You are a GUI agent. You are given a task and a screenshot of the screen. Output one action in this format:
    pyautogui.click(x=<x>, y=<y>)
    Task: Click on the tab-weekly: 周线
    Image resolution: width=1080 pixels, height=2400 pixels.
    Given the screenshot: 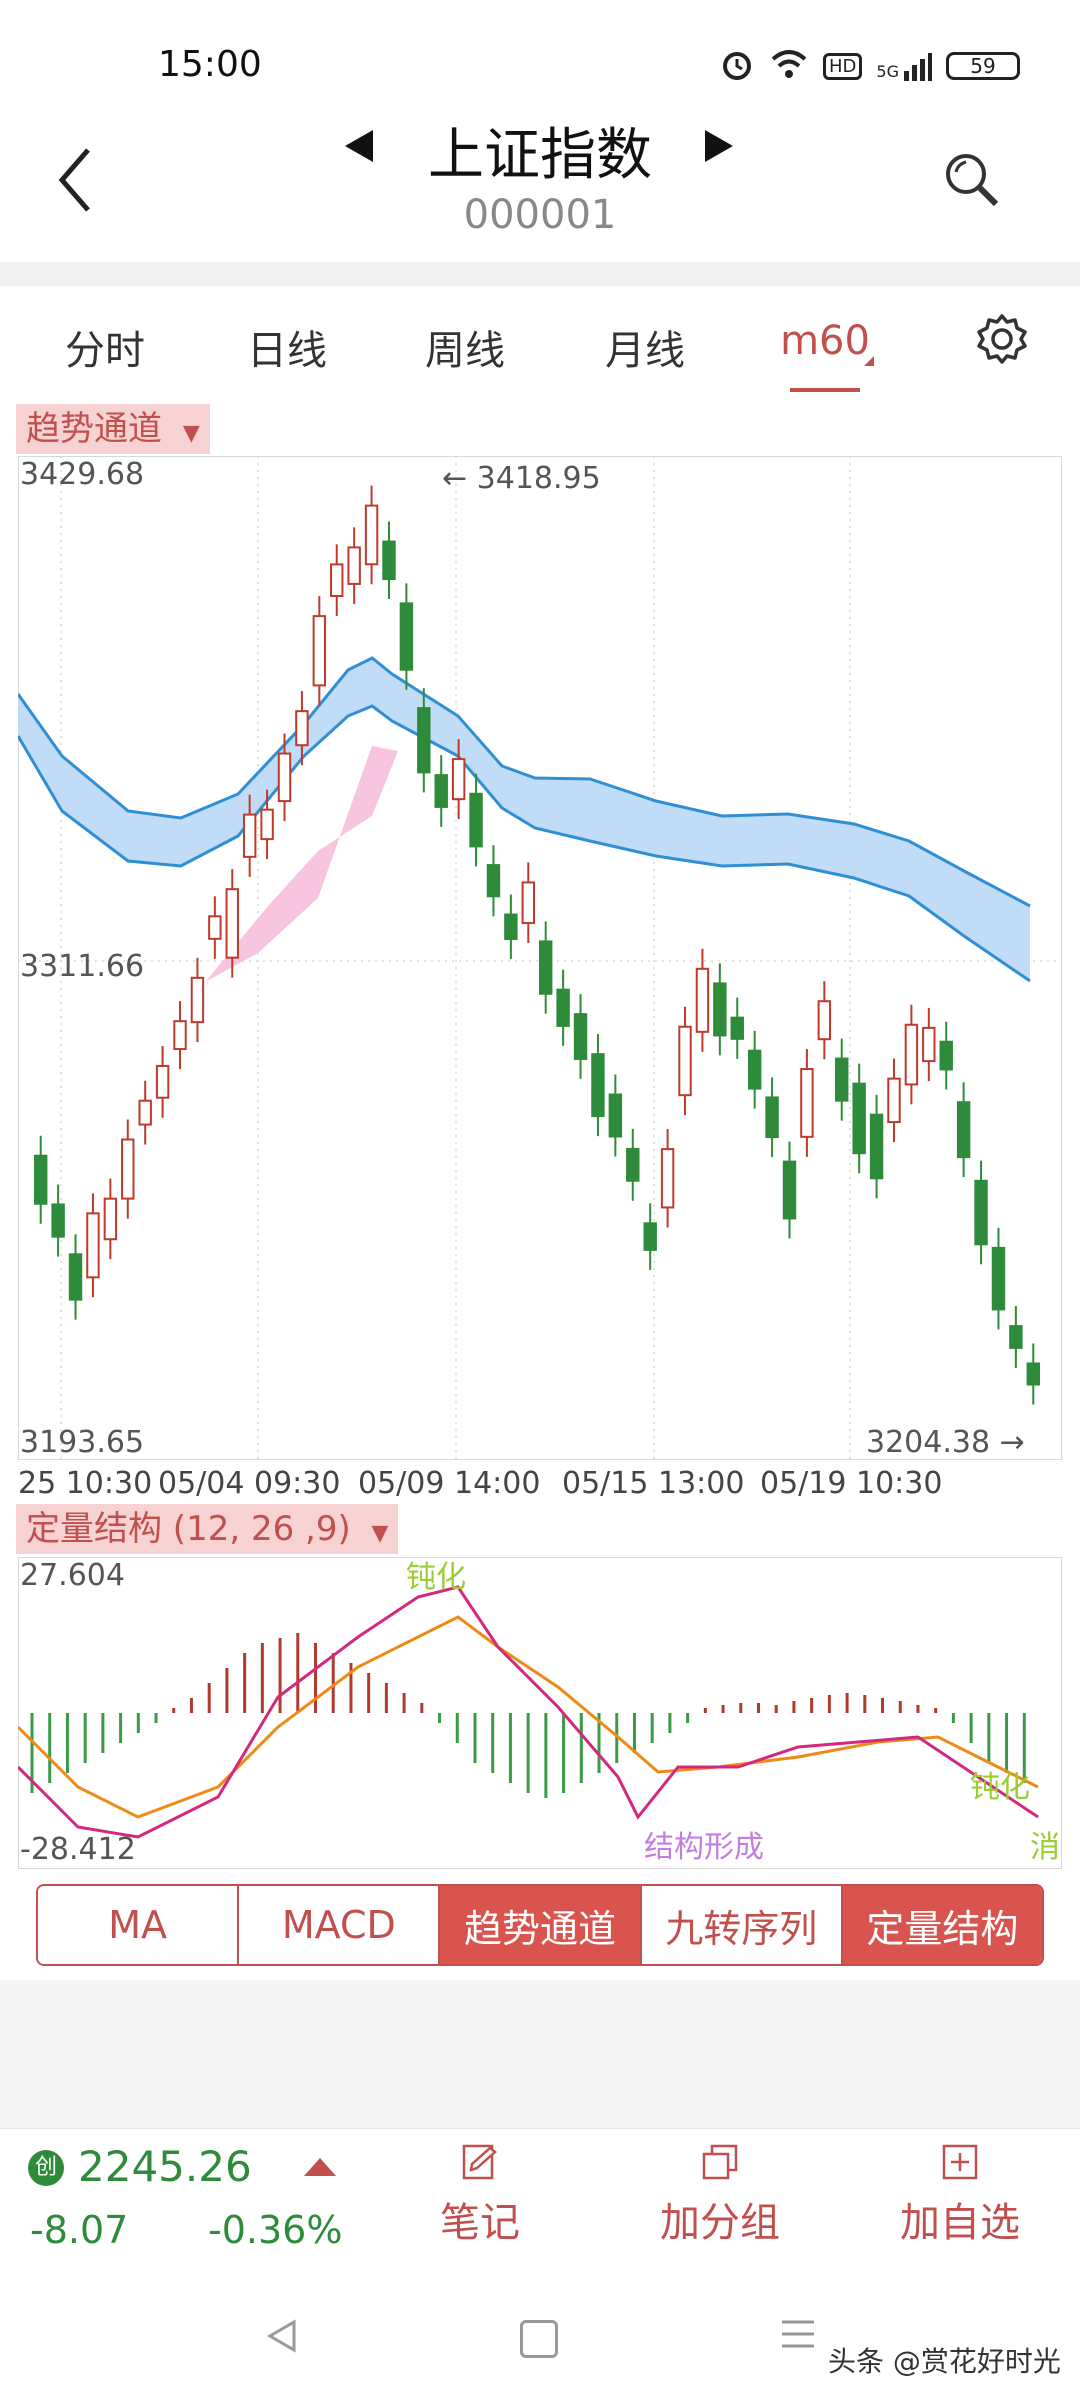 What is the action you would take?
    pyautogui.click(x=465, y=351)
    